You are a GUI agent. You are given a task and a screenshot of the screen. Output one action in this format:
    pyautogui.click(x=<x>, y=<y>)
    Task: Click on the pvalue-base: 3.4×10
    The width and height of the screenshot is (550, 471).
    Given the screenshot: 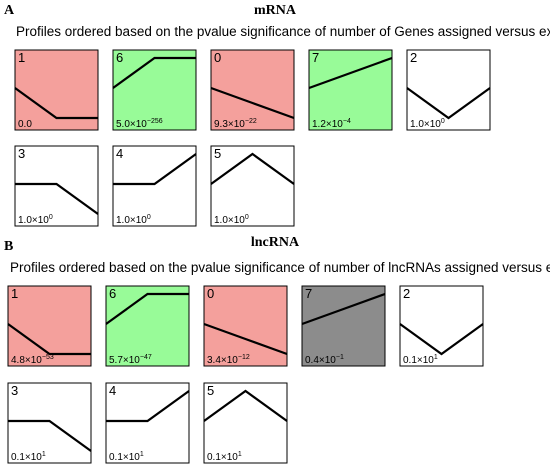 What is the action you would take?
    pyautogui.click(x=222, y=360)
    